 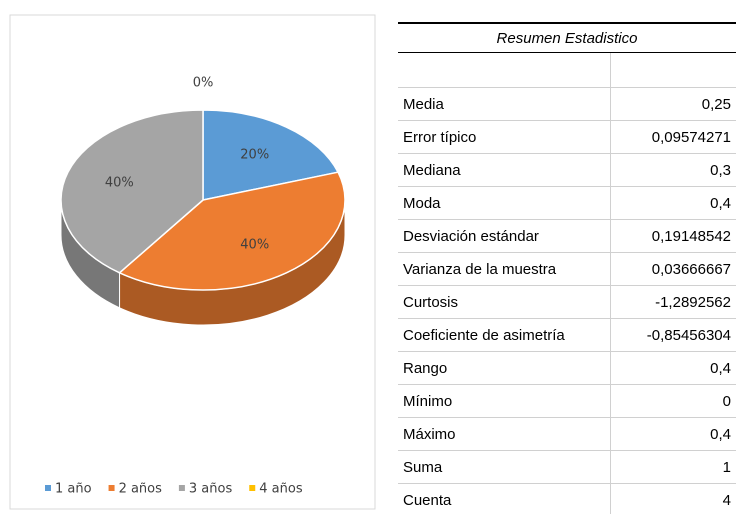 I want to click on stat-label: Mínimo, so click(x=505, y=401).